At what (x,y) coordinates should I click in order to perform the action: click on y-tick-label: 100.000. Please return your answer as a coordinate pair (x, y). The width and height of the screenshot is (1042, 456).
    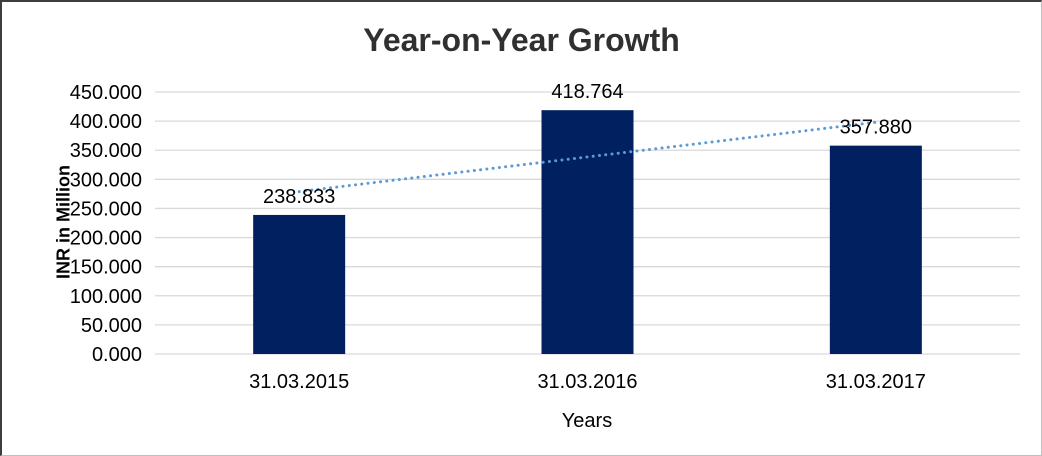
    Looking at the image, I should click on (106, 297).